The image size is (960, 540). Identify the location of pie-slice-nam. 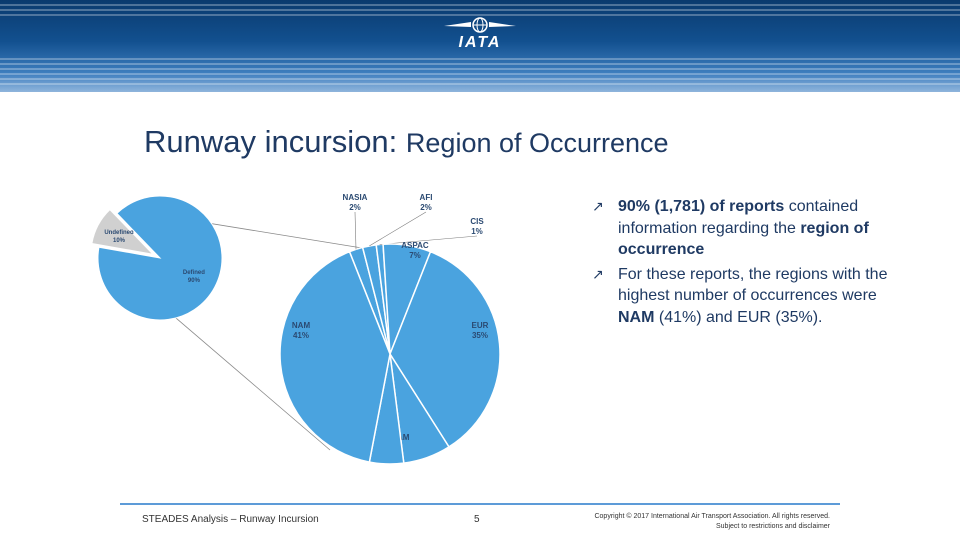
(335, 356).